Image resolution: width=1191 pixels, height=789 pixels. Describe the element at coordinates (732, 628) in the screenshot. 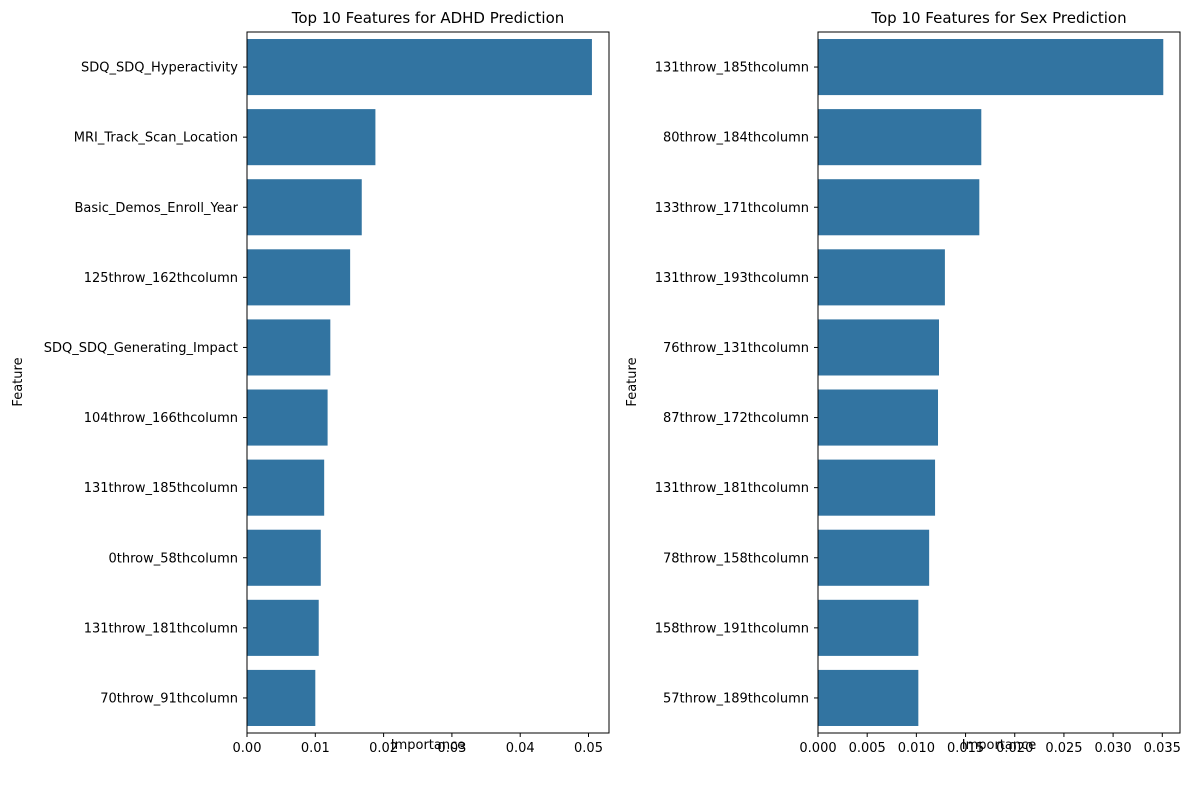

I see `y-tick-label: 158throw_191thcolumn` at that location.